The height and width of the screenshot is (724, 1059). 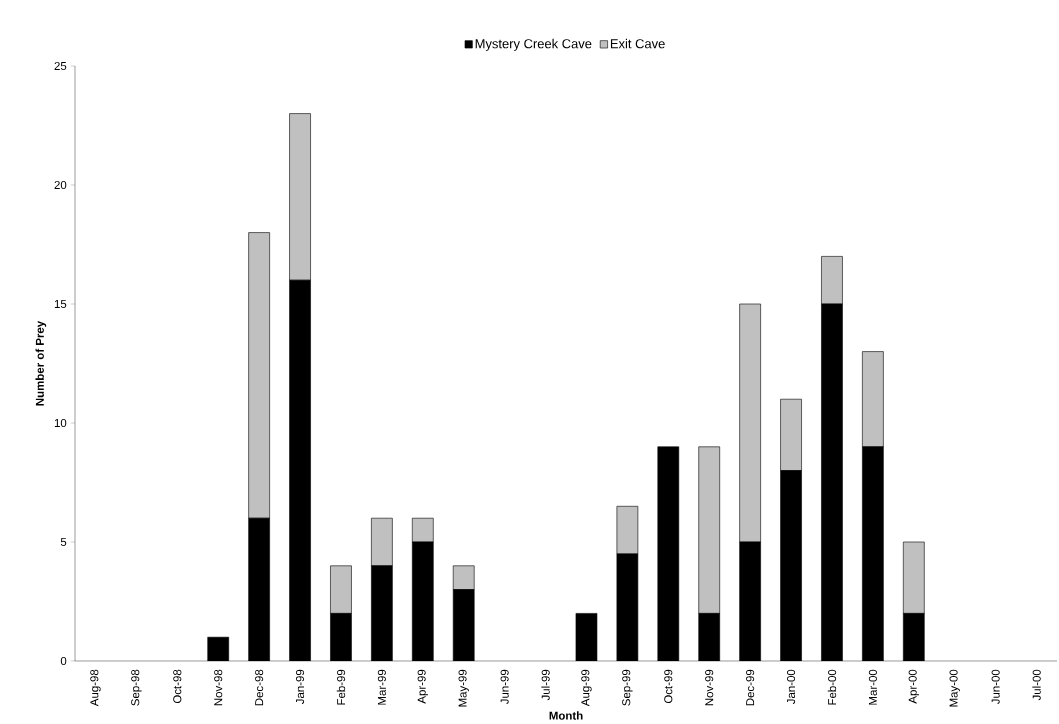 I want to click on x-tick-label: Sep-99, so click(x=627, y=688).